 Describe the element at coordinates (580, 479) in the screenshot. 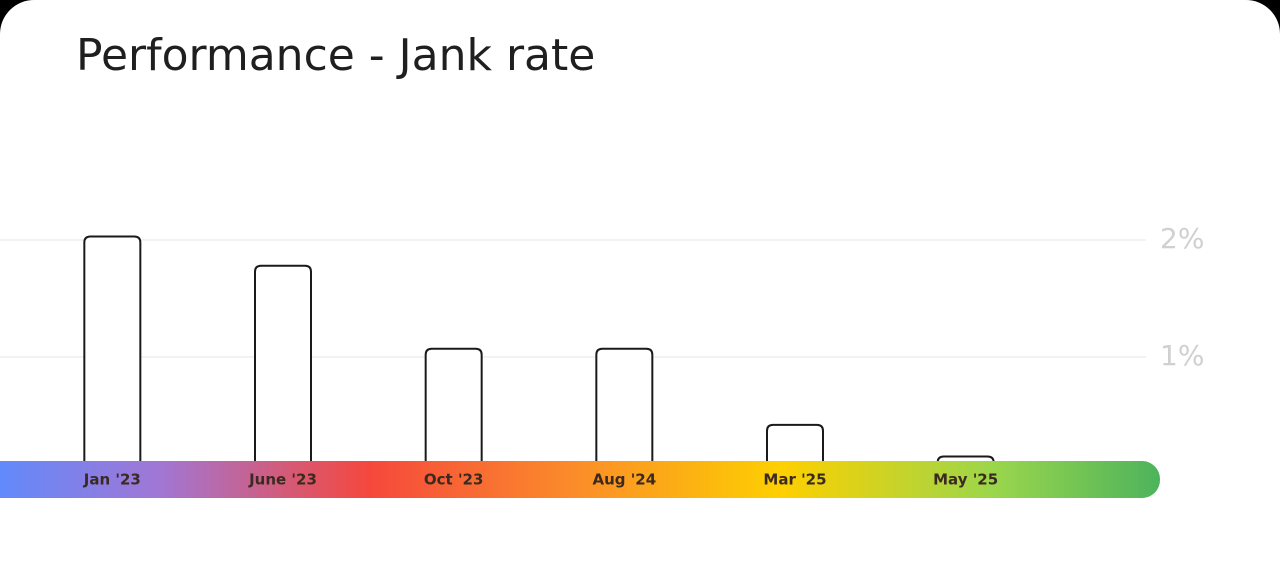

I see `axis-band` at that location.